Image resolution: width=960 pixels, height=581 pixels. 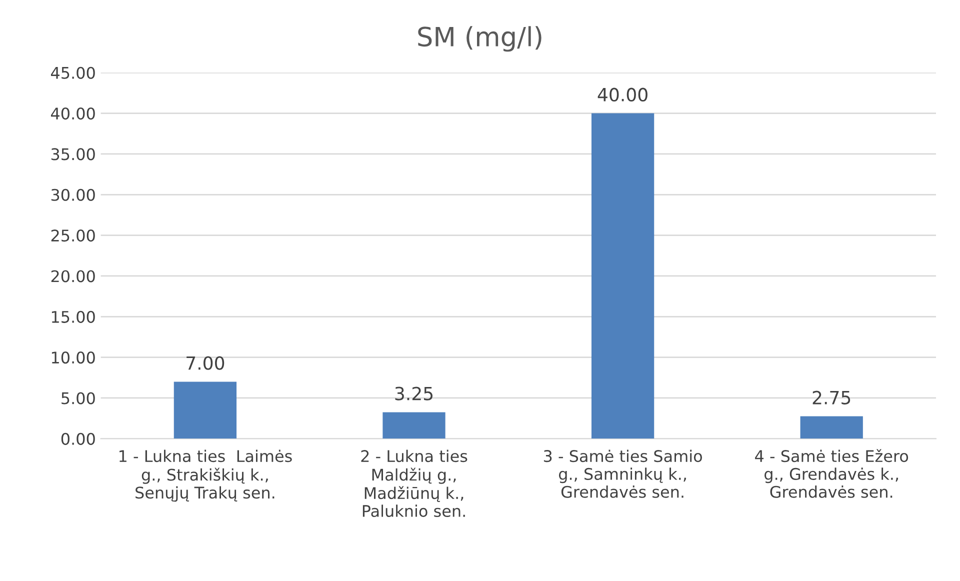 I want to click on data-label: 2.75, so click(x=831, y=397).